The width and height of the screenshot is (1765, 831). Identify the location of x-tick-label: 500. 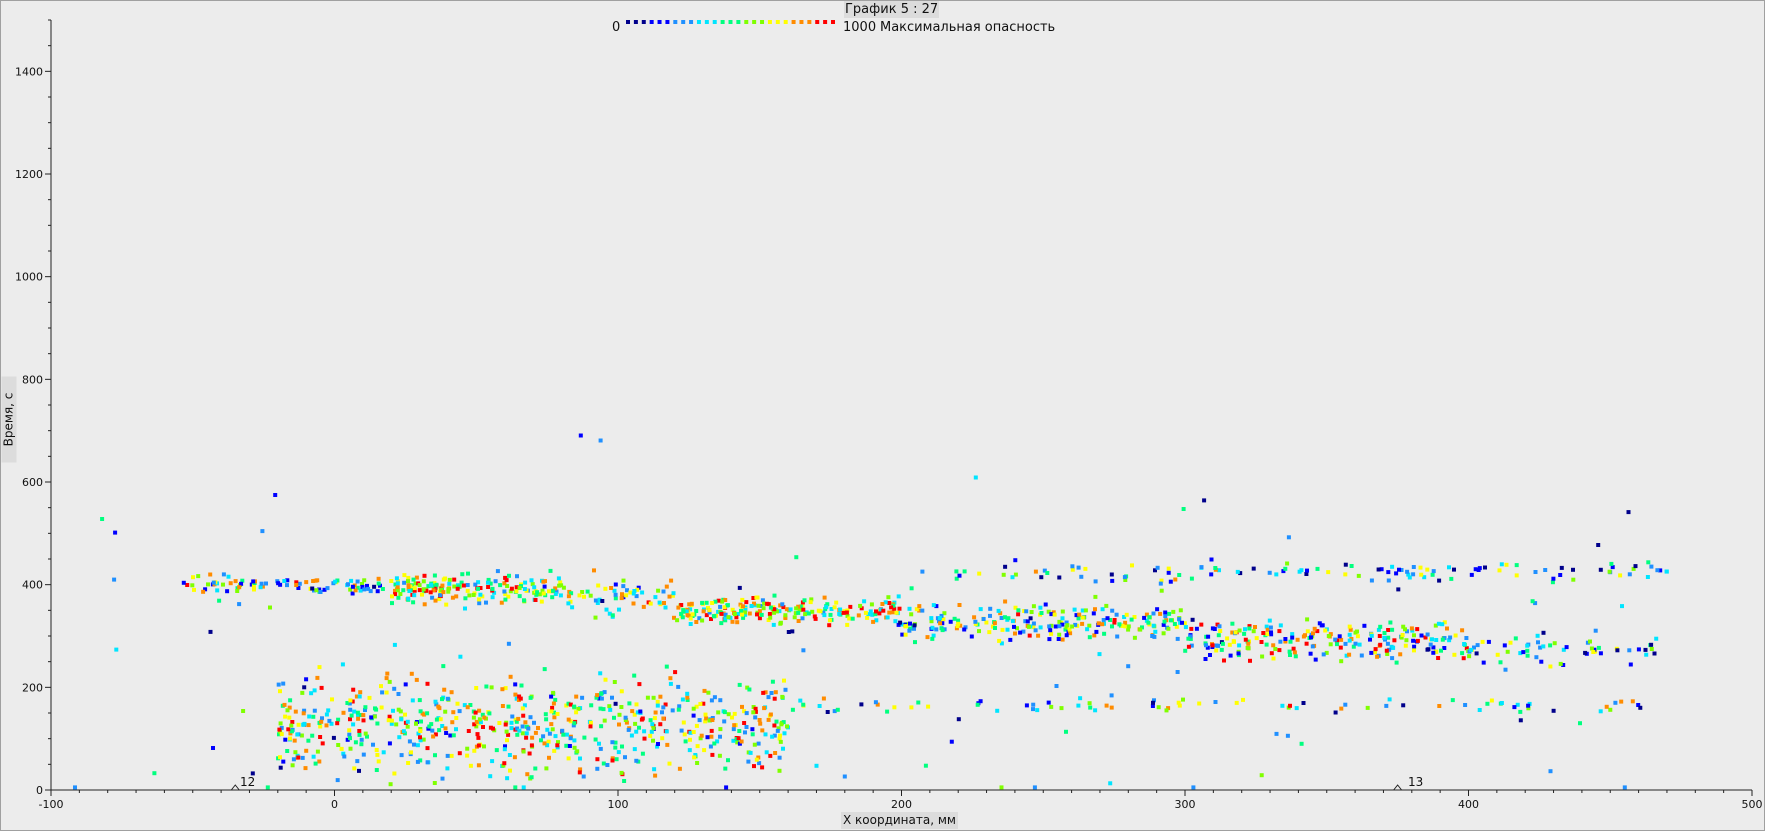
(1752, 804).